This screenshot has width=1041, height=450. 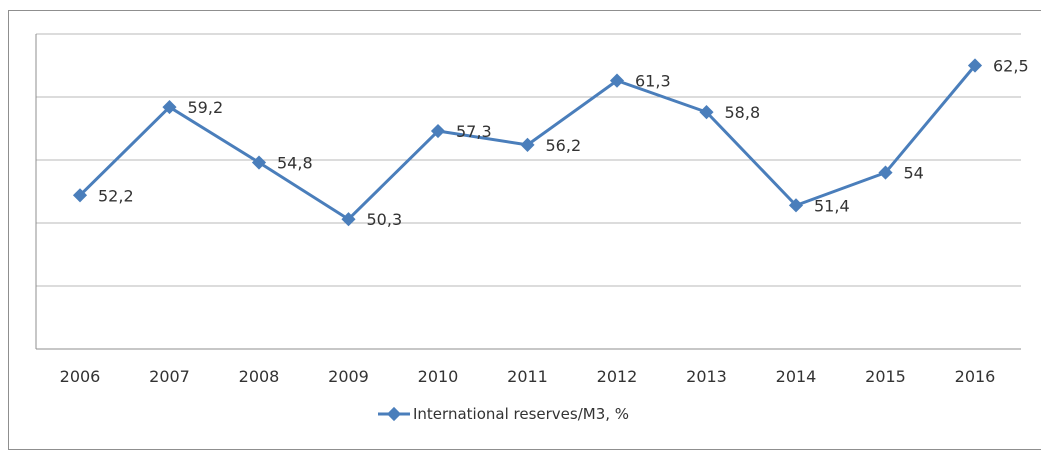 I want to click on x-tick-label: 2009, so click(x=348, y=376).